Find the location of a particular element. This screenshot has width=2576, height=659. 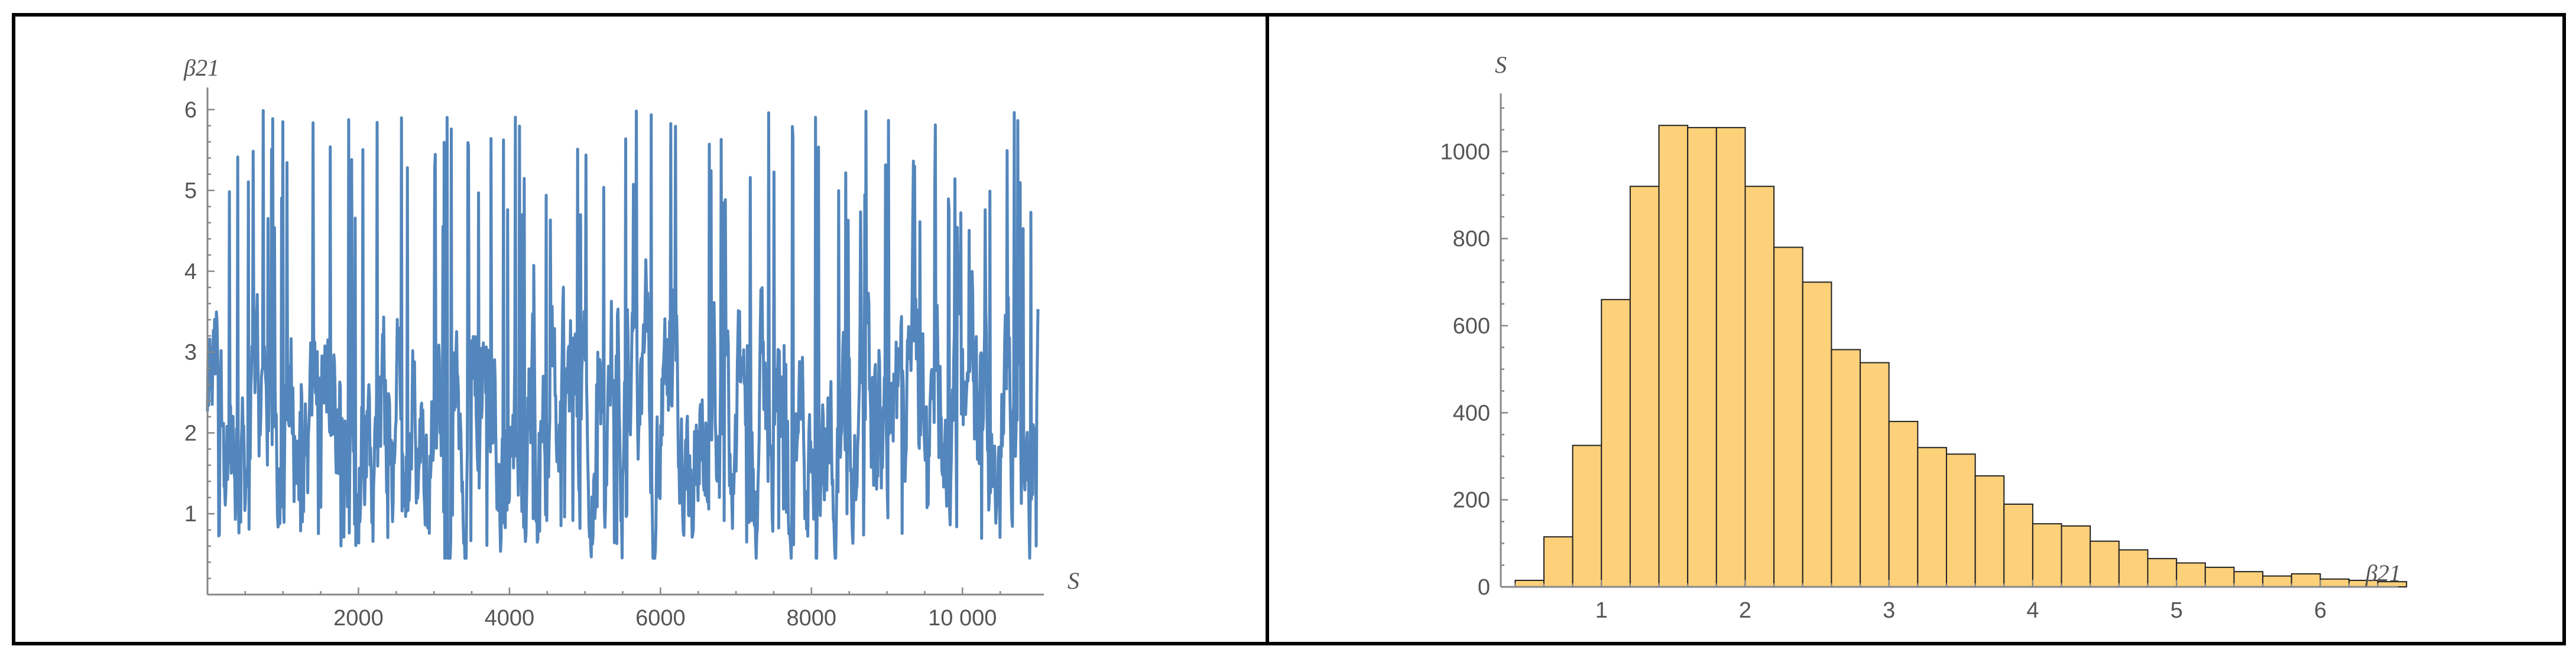

y-tick-label: 600 is located at coordinates (1471, 326).